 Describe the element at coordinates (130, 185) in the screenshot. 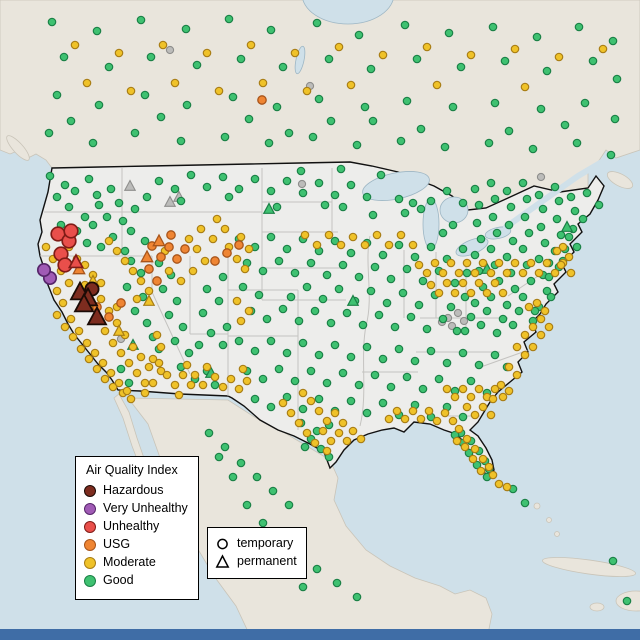

I see `station-triangle-nodata` at that location.